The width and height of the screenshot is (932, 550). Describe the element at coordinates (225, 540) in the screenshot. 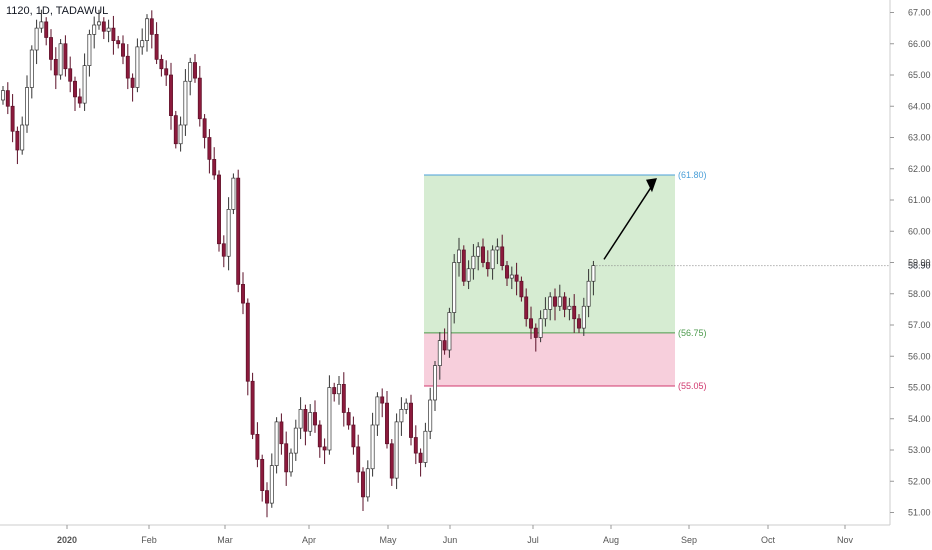

I see `time-tick-label: Mar` at that location.